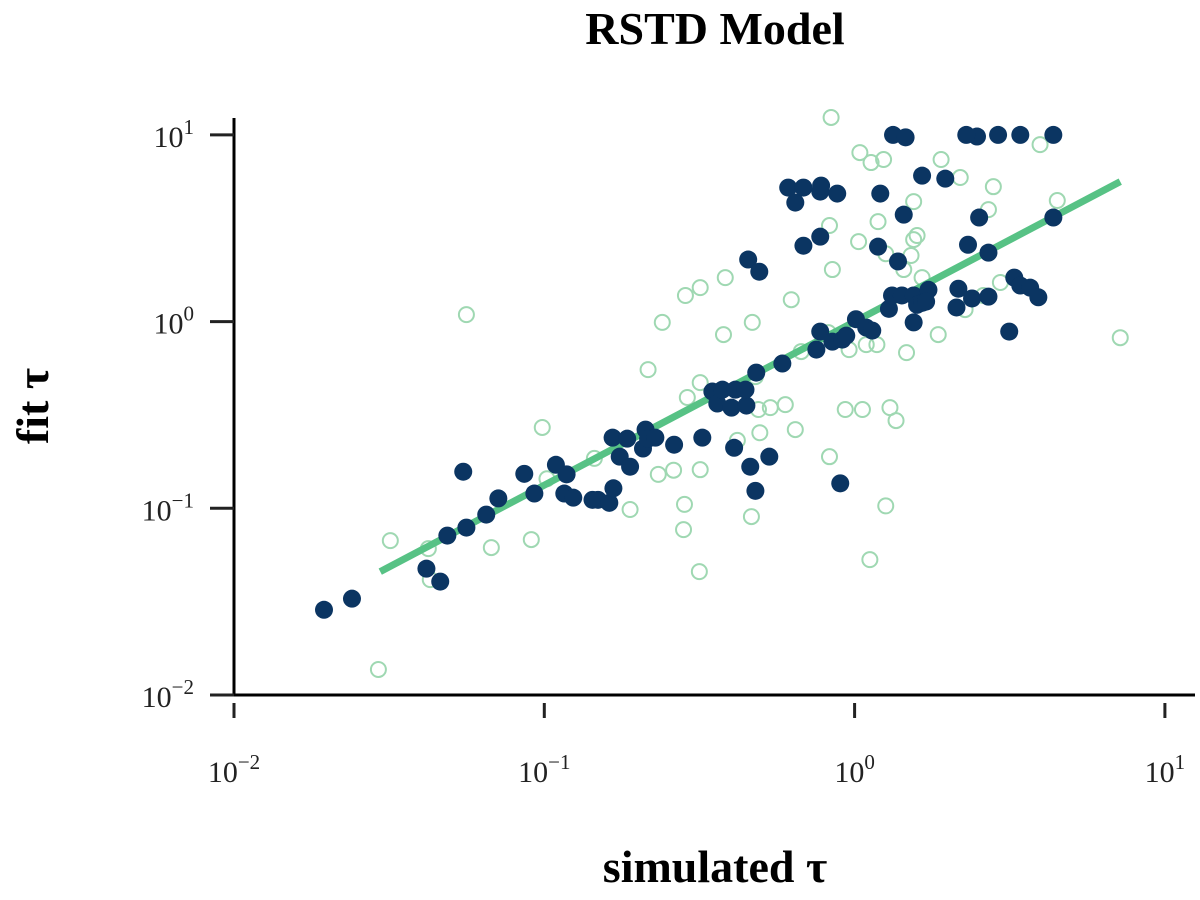 This screenshot has width=1200, height=900. I want to click on y-tick-label: 10⁻², so click(168, 694).